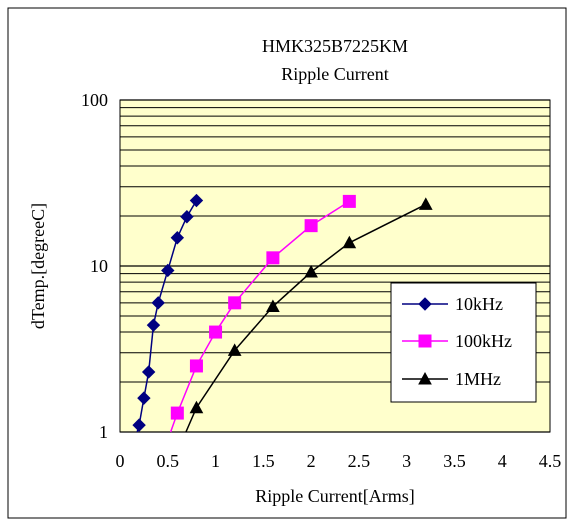  Describe the element at coordinates (103, 432) in the screenshot. I see `y-tick-label: 1` at that location.